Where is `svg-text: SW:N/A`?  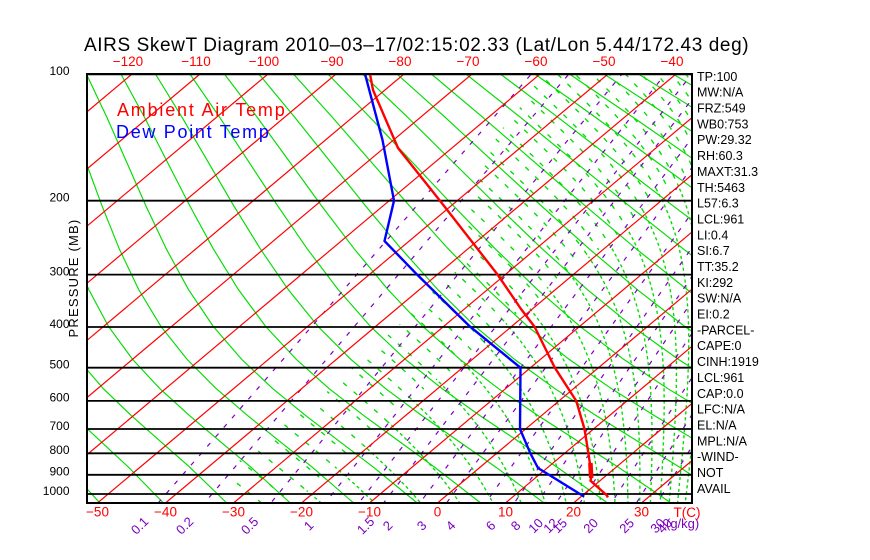
svg-text: SW:N/A is located at coordinates (719, 299).